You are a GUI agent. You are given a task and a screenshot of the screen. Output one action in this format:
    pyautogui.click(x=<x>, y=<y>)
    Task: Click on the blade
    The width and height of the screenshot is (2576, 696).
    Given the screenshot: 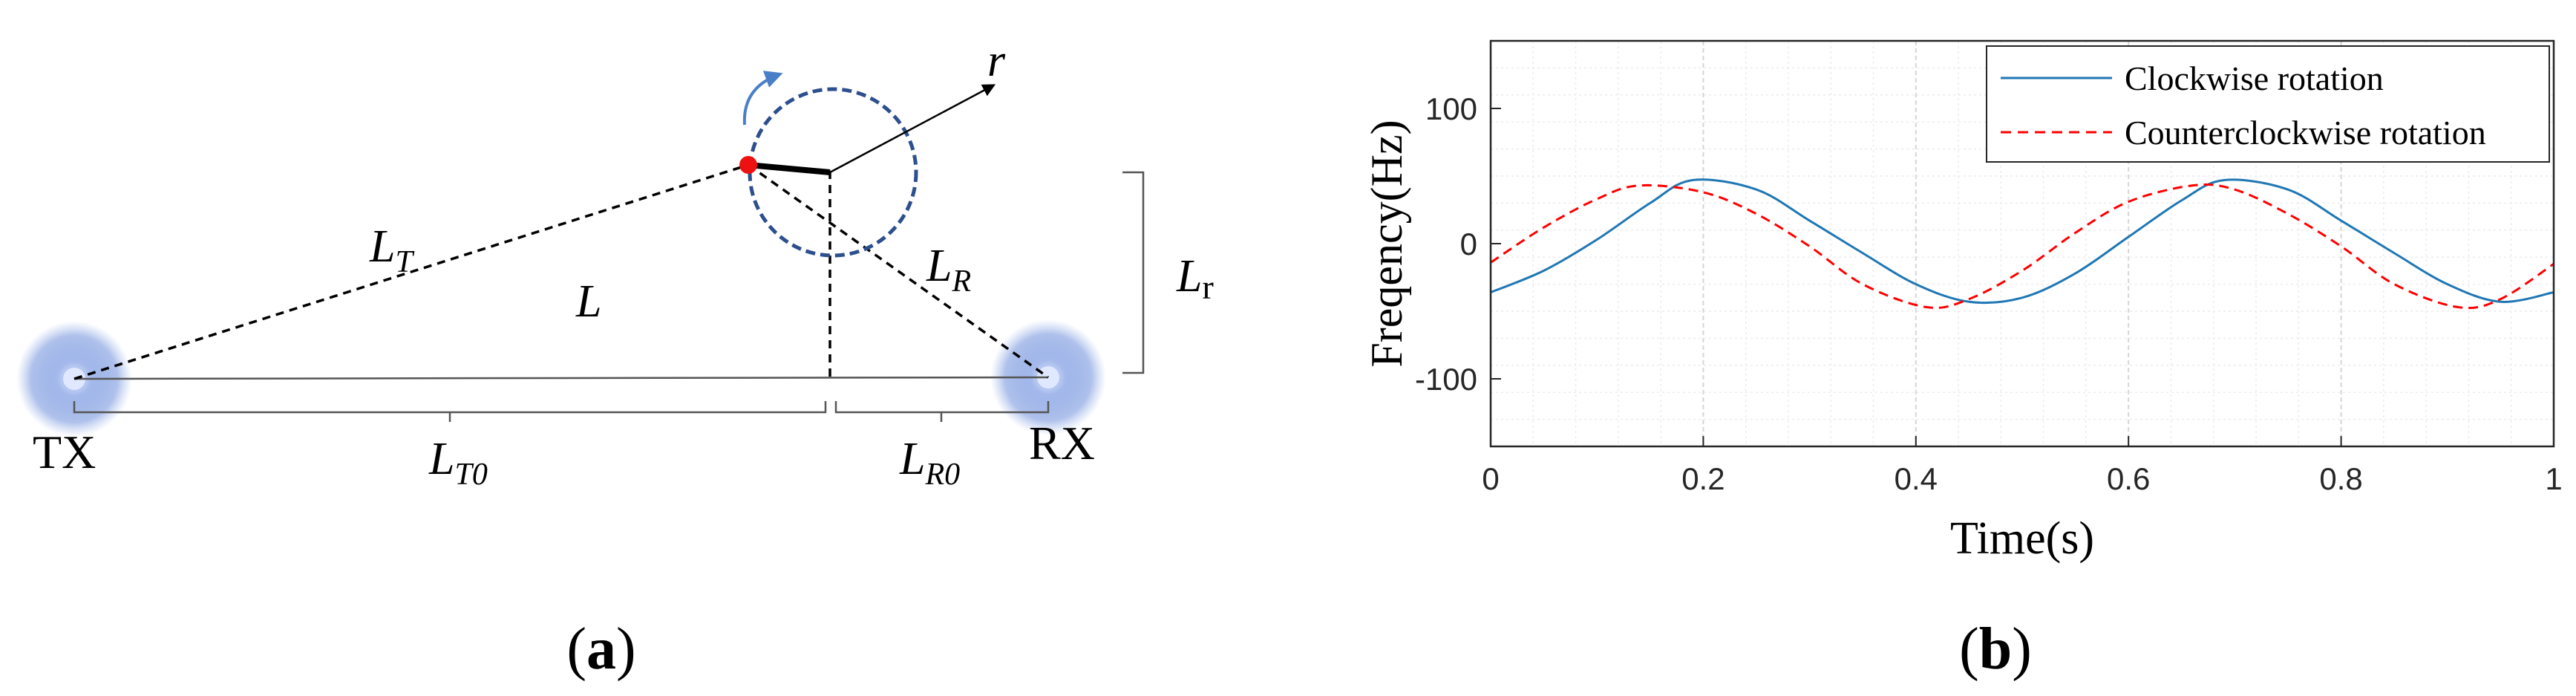 What is the action you would take?
    pyautogui.click(x=790, y=168)
    